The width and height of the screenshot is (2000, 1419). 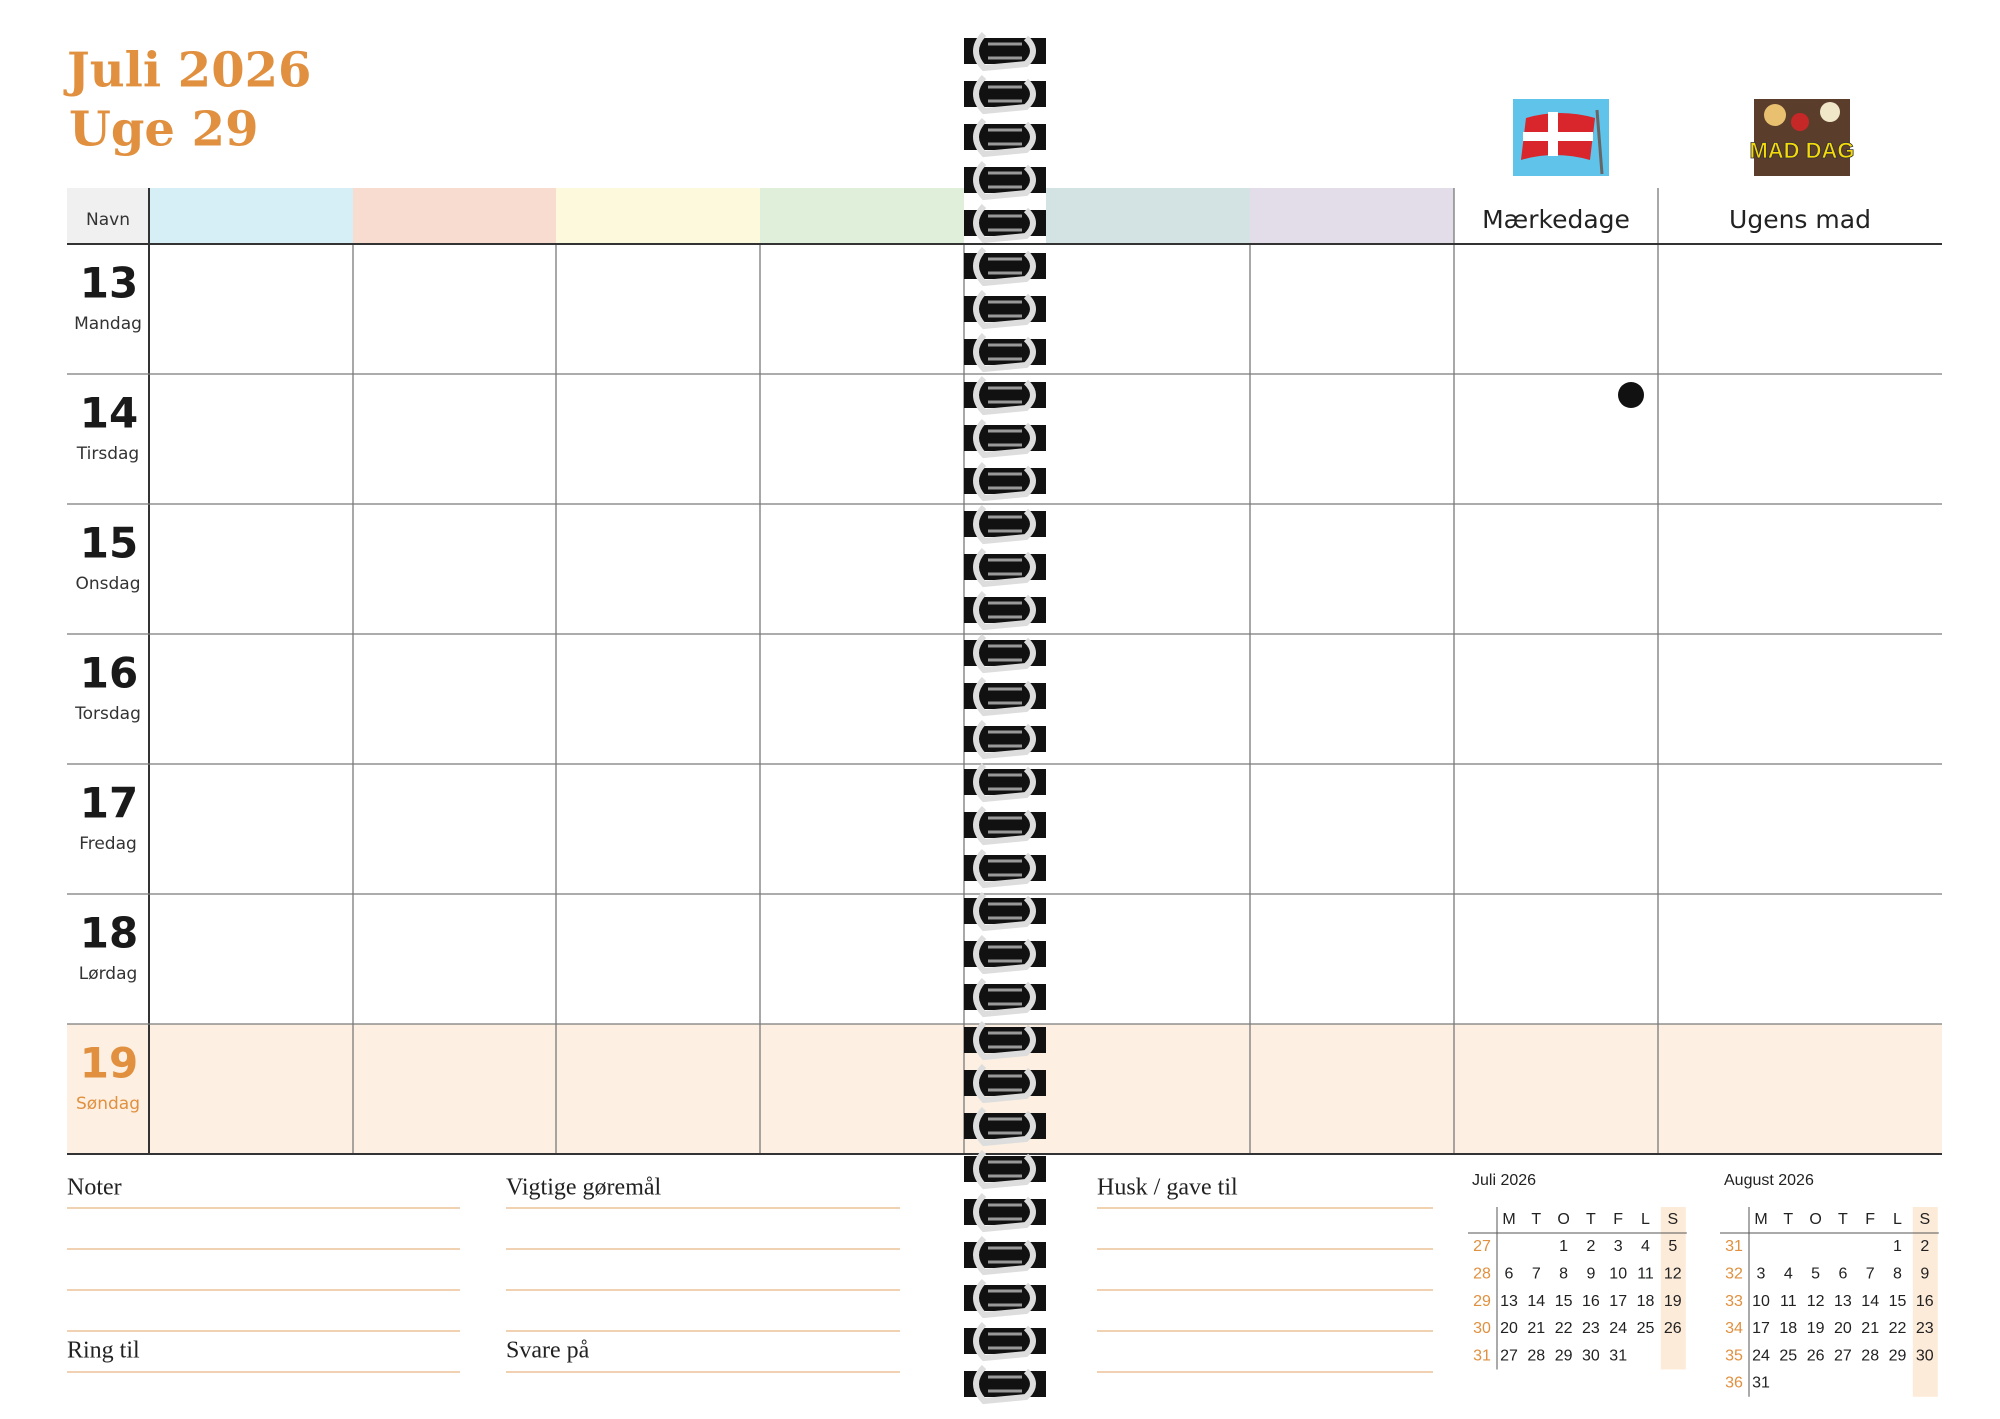 What do you see at coordinates (1815, 1219) in the screenshot?
I see `weekday: O` at bounding box center [1815, 1219].